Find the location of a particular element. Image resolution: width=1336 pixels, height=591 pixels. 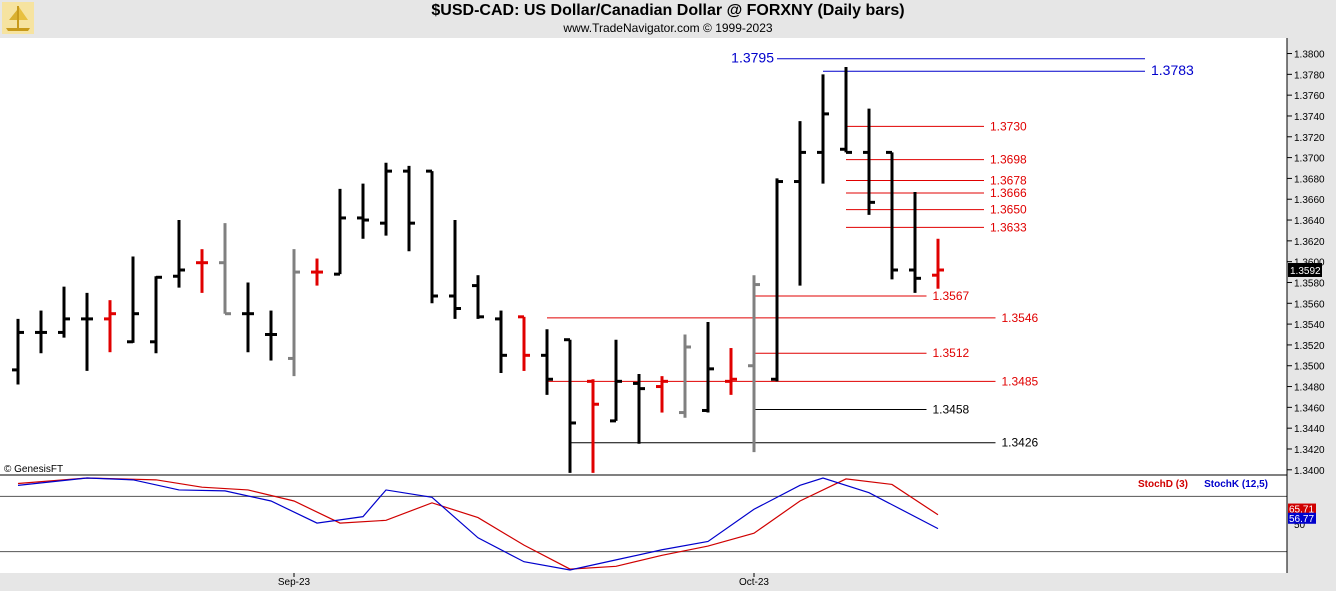

price-level-label: 1.3783 is located at coordinates (1172, 70).